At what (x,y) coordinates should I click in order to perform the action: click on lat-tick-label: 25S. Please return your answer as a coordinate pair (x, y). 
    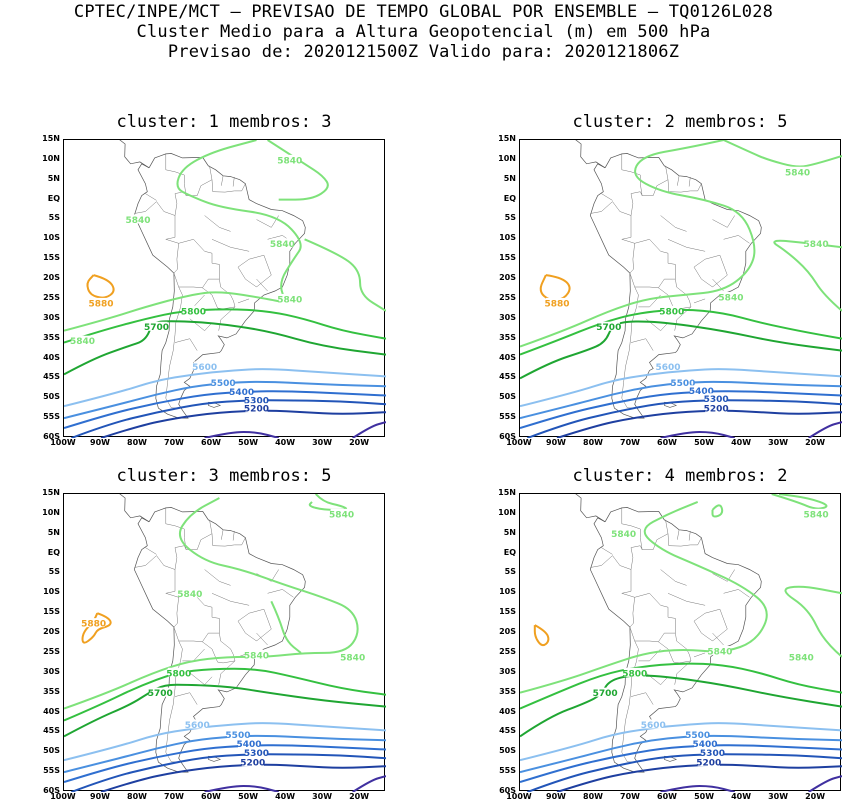
    Looking at the image, I should click on (51, 651).